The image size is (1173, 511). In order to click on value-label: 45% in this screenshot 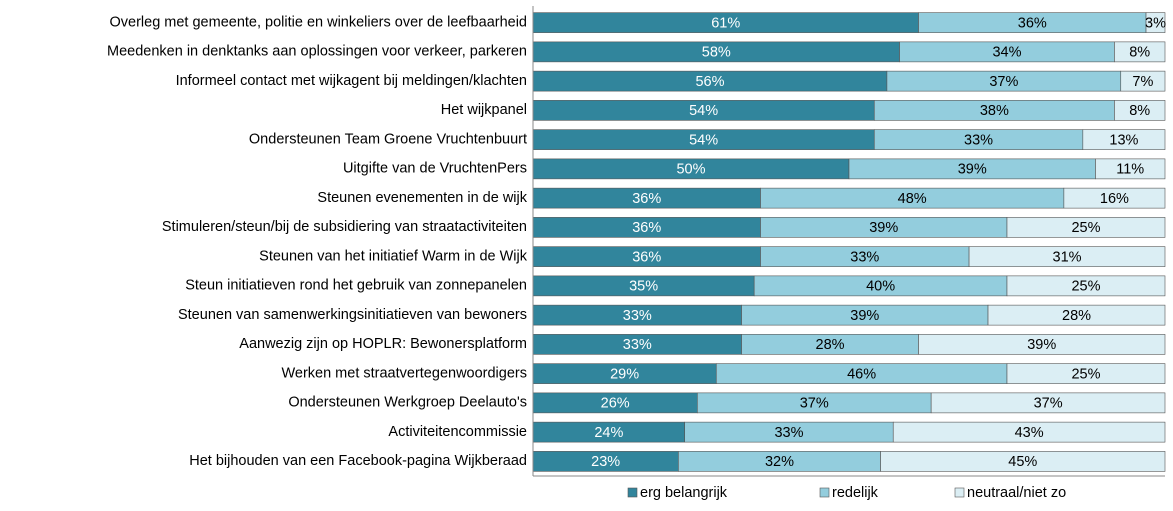, I will do `click(1022, 462)`.